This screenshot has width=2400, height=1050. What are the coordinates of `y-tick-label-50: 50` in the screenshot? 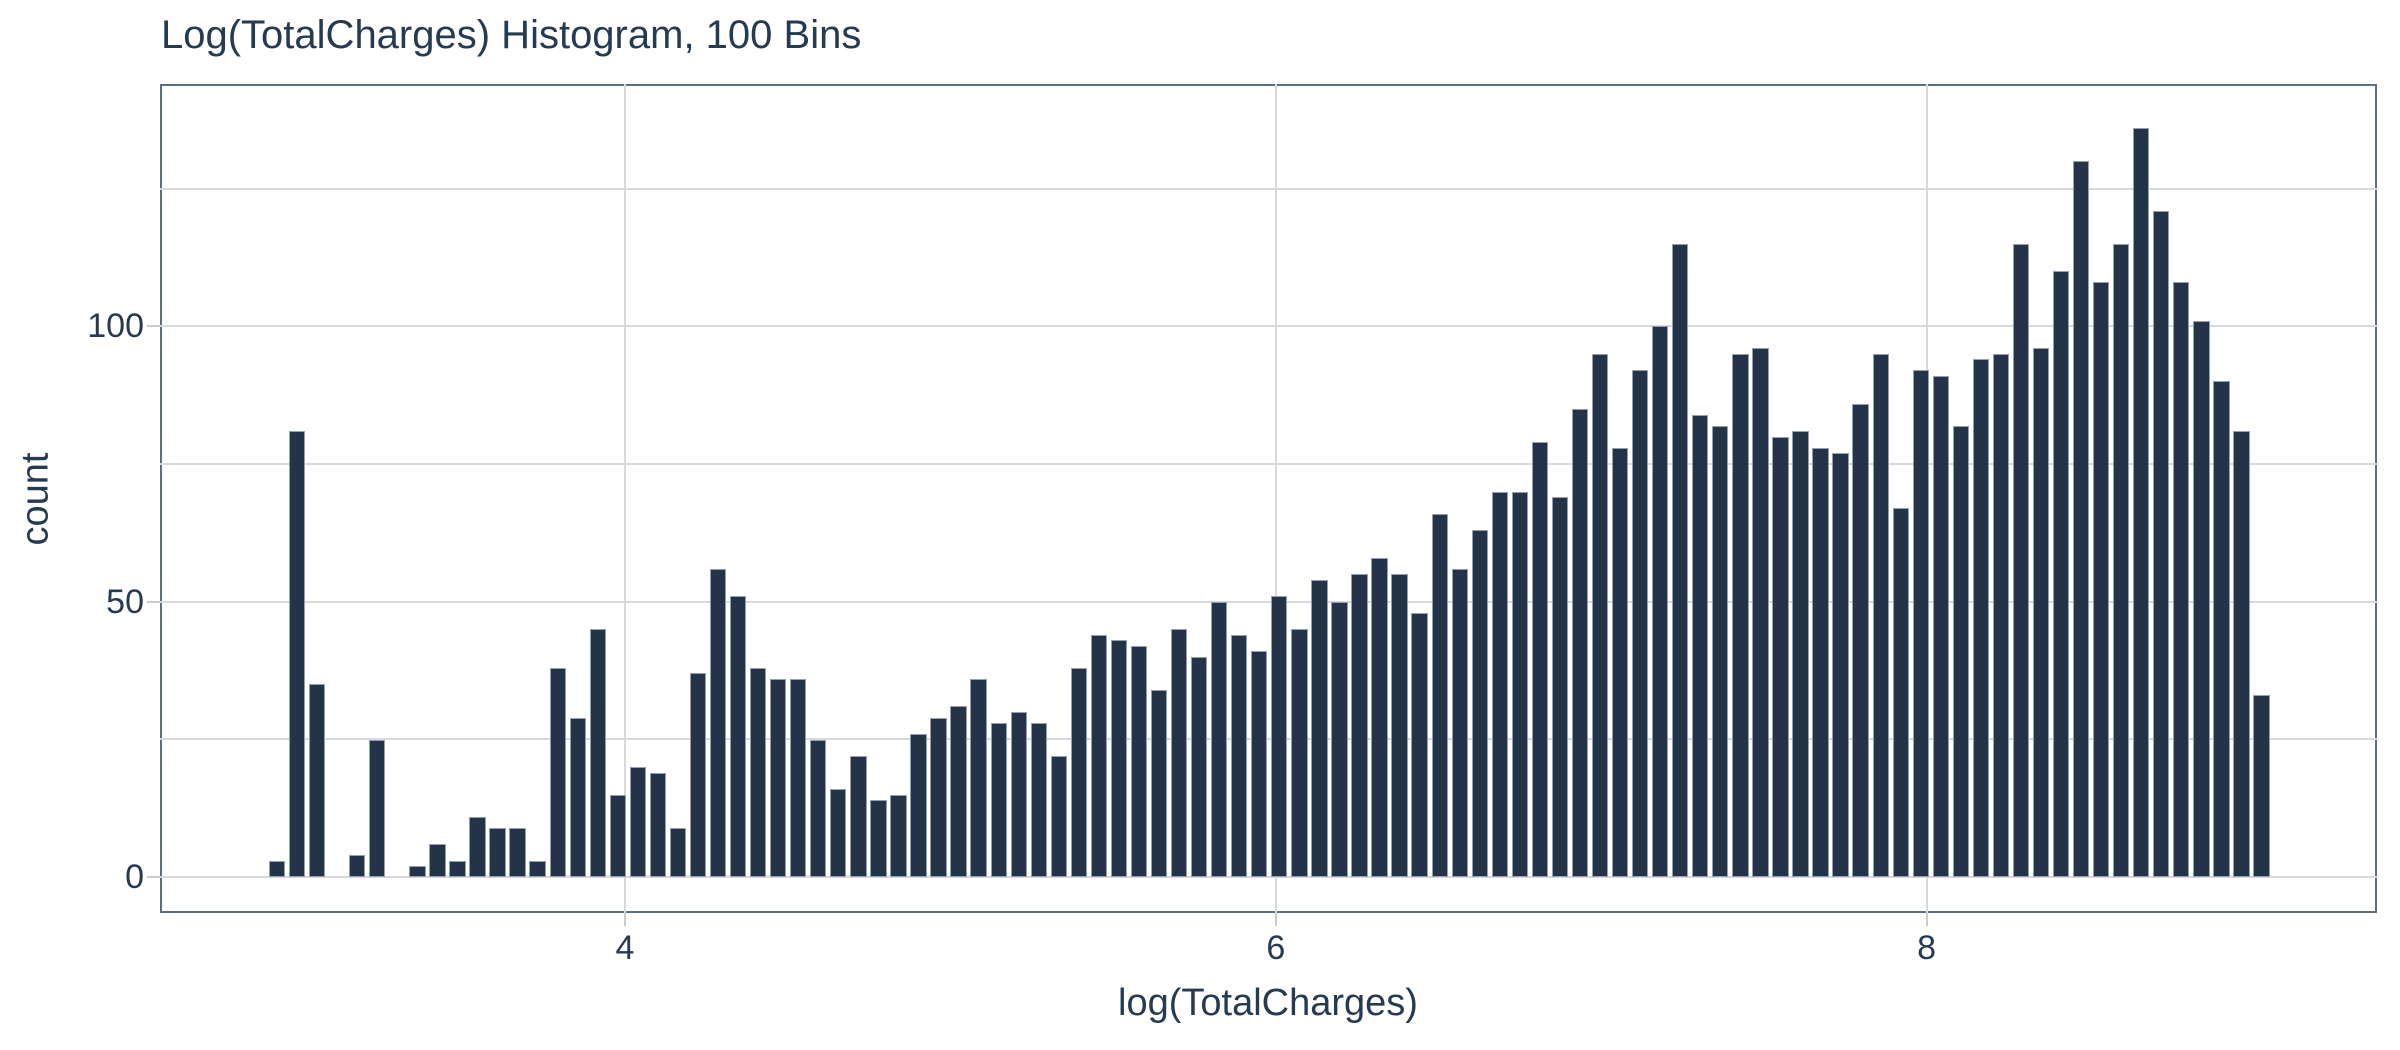 It's located at (125, 601).